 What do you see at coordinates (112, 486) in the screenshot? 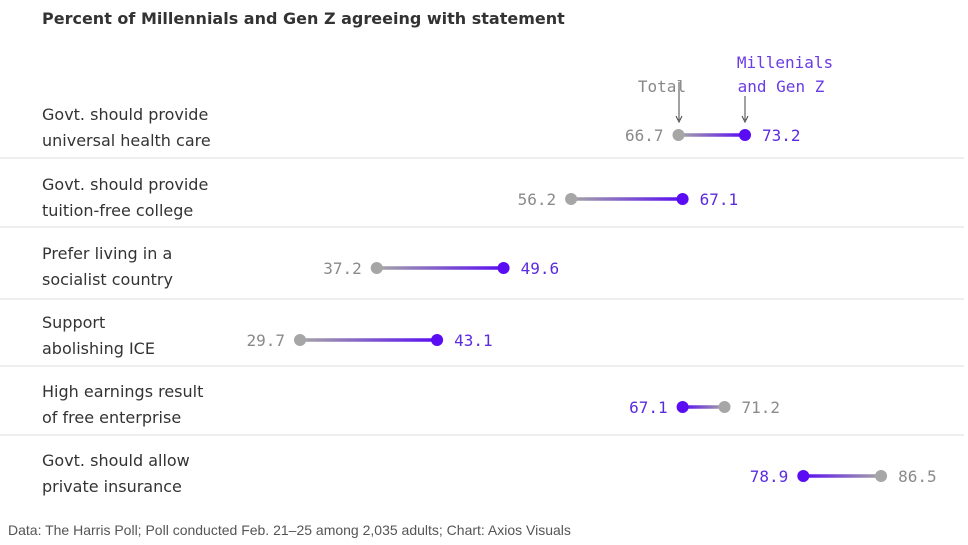
I see `category-label: private insurance` at bounding box center [112, 486].